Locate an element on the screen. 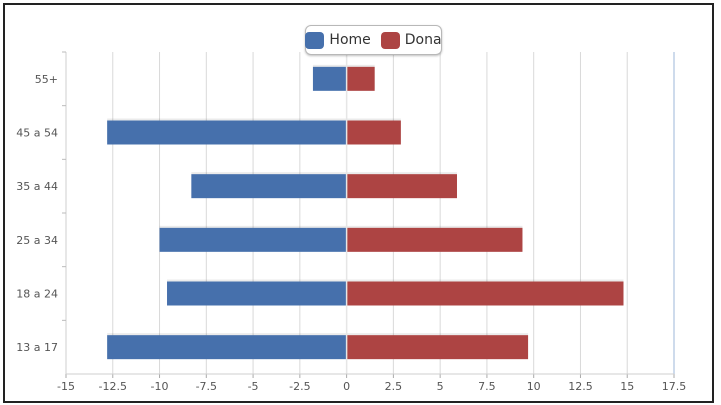 The height and width of the screenshot is (405, 721). x-tick-label: -7.5 is located at coordinates (206, 386).